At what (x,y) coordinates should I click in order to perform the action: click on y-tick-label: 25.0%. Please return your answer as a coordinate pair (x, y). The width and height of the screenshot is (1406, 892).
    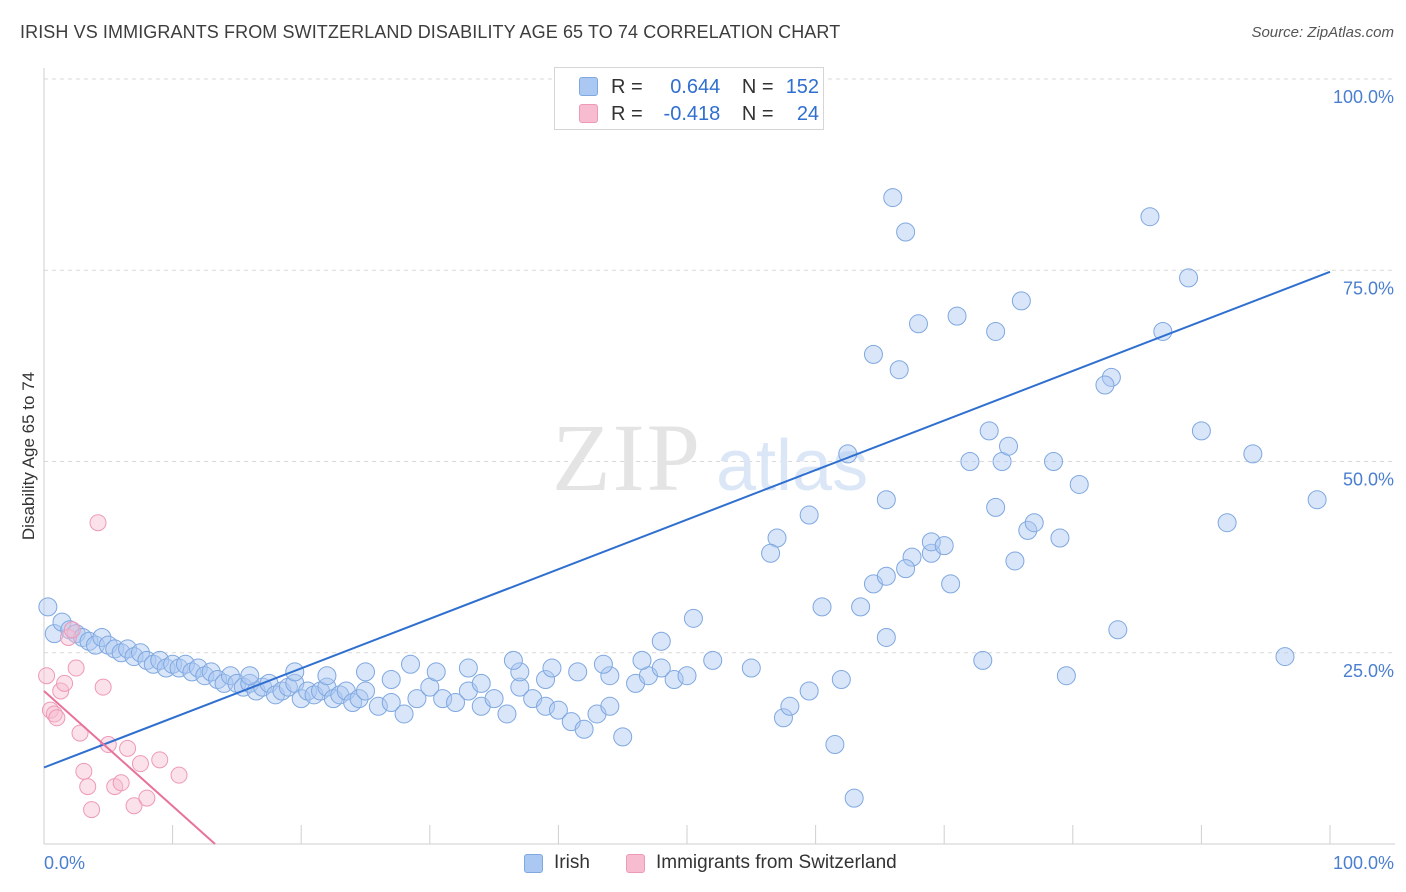
    Looking at the image, I should click on (1368, 671).